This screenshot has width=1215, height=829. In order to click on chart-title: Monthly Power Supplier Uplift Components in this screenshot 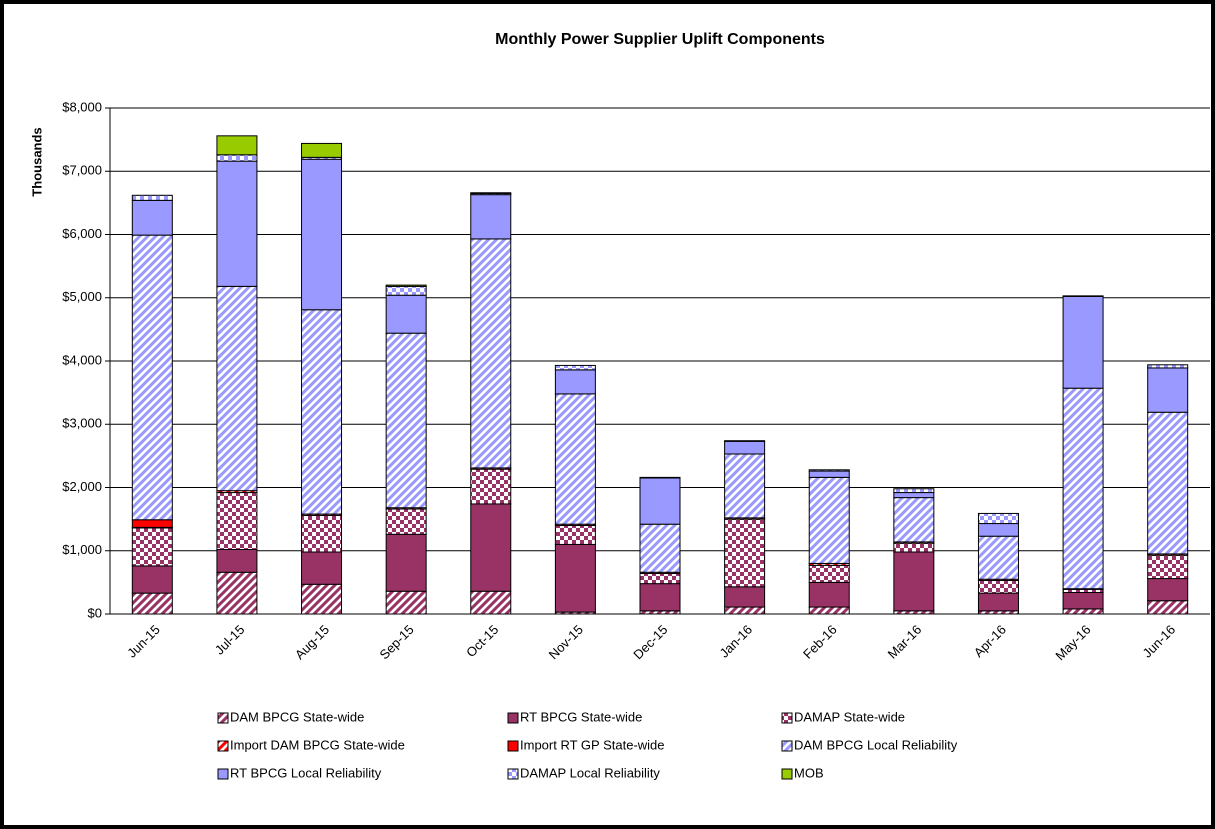, I will do `click(660, 39)`.